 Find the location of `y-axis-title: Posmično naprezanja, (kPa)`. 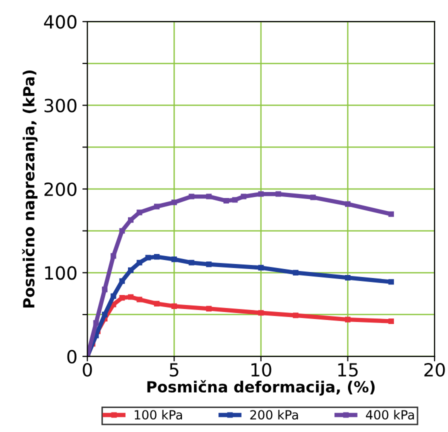

y-axis-title: Posmično naprezanja, (kPa) is located at coordinates (30, 189).